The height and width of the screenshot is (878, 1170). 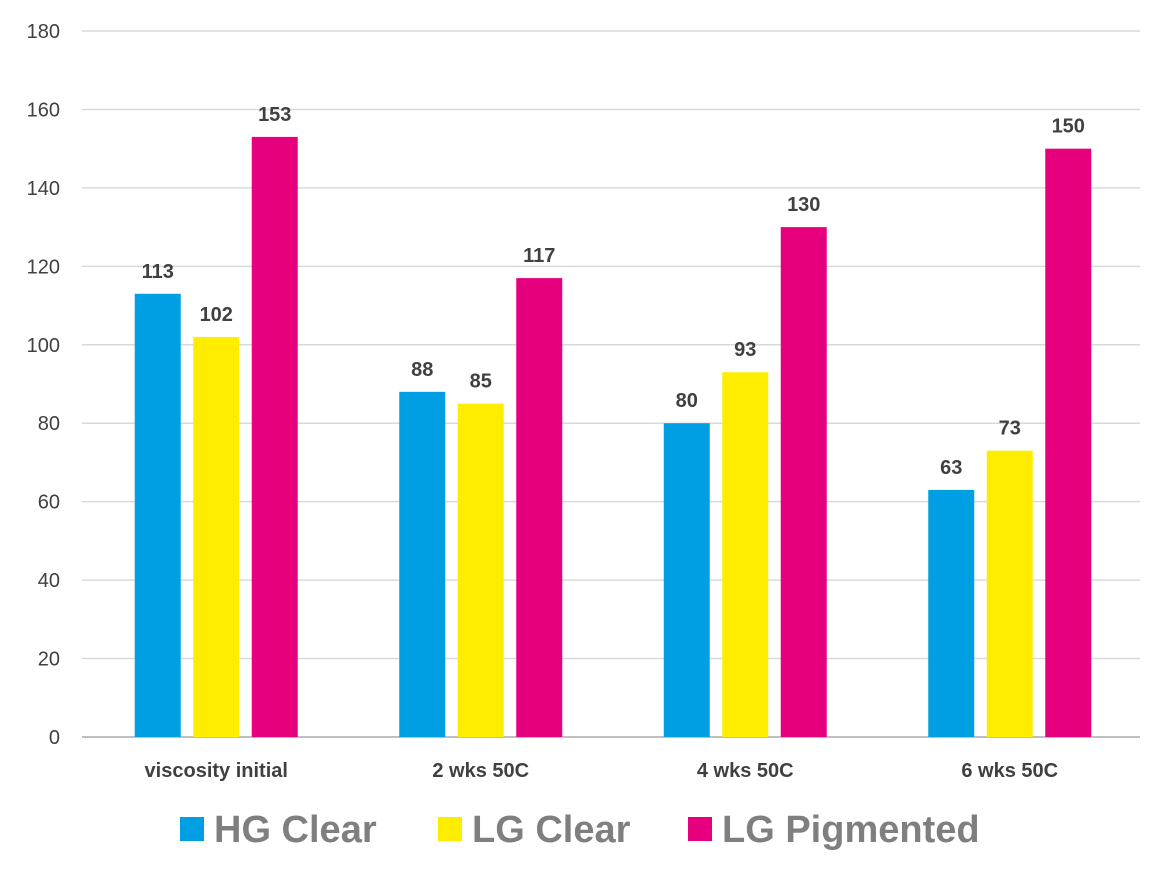 I want to click on x-category-label: 2 wks 50C, so click(x=480, y=771).